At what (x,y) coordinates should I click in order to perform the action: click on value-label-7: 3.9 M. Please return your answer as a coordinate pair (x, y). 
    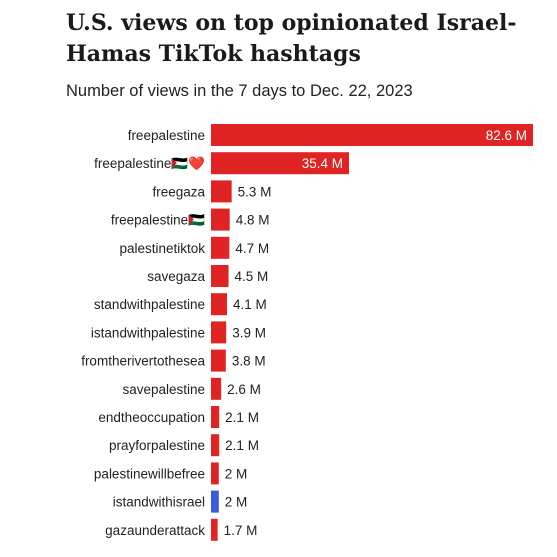
    Looking at the image, I should click on (249, 332).